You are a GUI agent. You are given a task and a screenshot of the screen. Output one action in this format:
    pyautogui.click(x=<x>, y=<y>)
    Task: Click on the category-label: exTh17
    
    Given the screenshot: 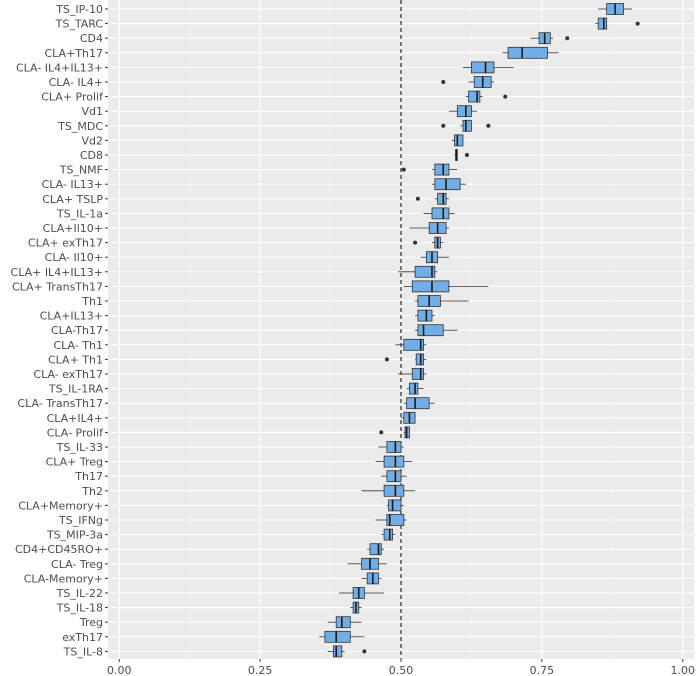 What is the action you would take?
    pyautogui.click(x=82, y=637)
    